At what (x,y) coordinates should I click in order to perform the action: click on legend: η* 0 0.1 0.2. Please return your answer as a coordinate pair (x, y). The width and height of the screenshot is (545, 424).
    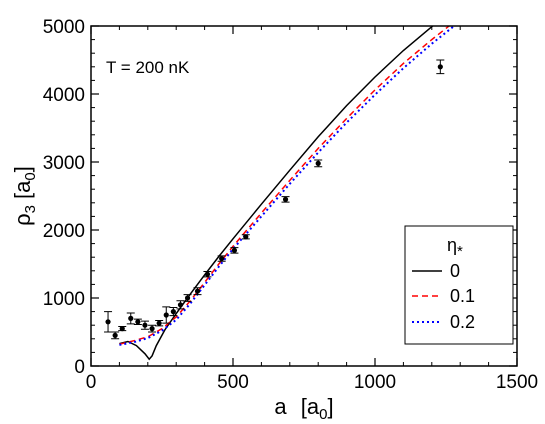
    Looking at the image, I should click on (459, 285).